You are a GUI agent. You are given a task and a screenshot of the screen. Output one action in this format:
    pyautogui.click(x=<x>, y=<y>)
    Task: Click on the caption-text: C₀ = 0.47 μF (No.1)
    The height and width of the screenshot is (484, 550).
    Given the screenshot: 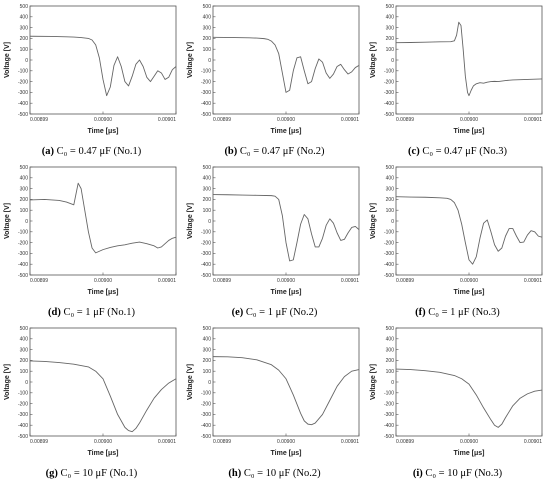 What is the action you would take?
    pyautogui.click(x=97, y=151)
    